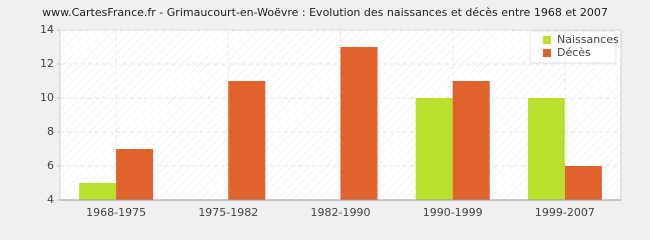 This screenshot has width=650, height=240. What do you see at coordinates (453, 212) in the screenshot?
I see `x-tick-label: 1990-1999` at bounding box center [453, 212].